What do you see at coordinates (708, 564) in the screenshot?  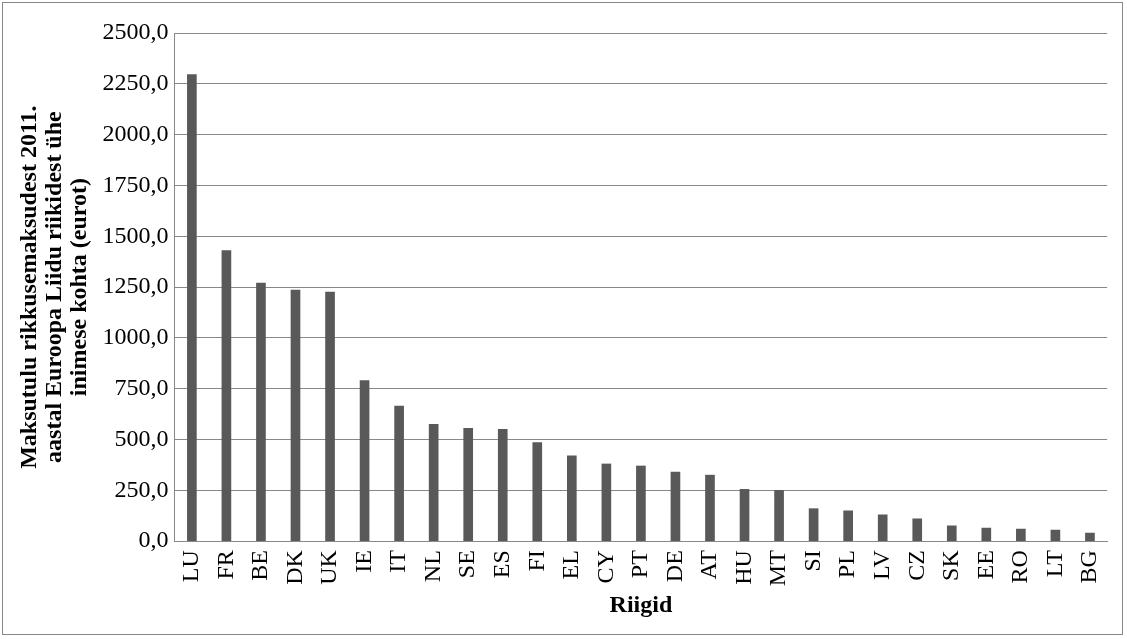 I see `x-tick-label: AT` at bounding box center [708, 564].